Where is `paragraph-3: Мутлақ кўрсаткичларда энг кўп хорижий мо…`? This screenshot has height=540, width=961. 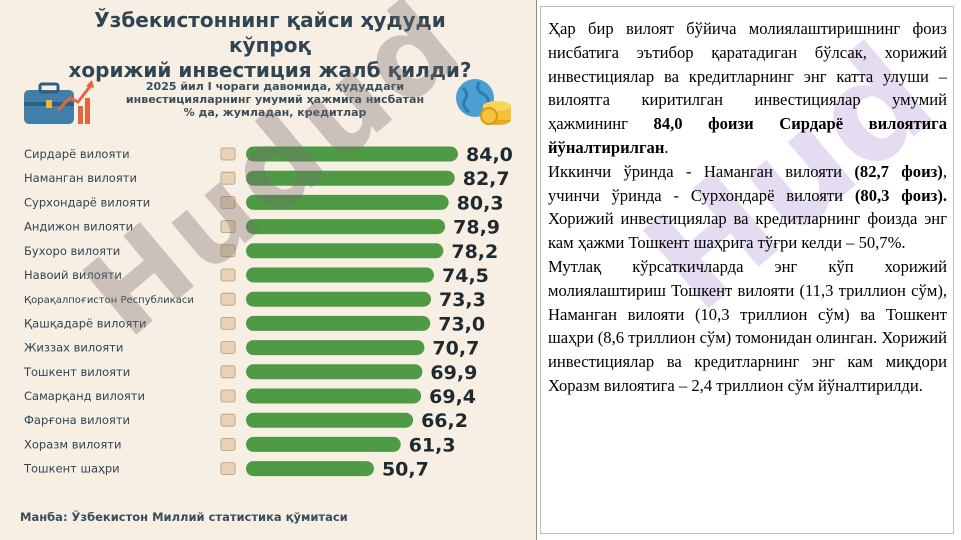
paragraph-3: Мутлақ кўрсаткичларда энг кўп хорижий мо… is located at coordinates (747, 325).